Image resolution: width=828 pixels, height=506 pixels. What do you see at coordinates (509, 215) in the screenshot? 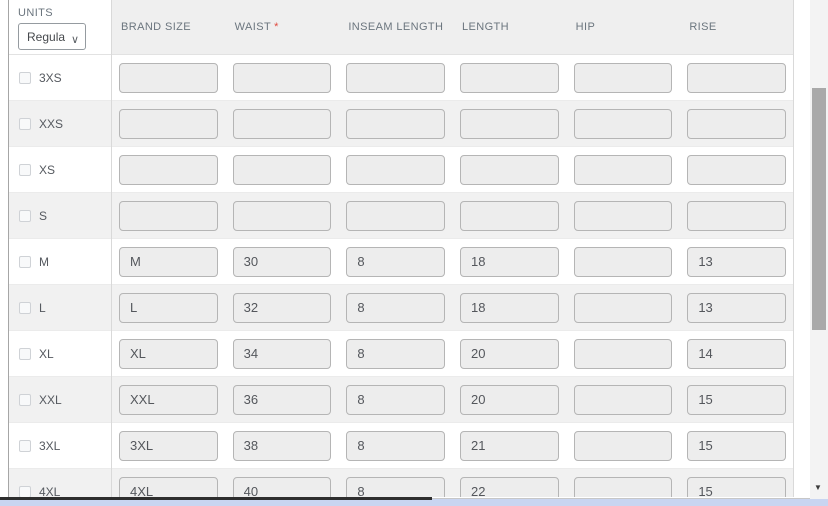
I see `length-input-s` at bounding box center [509, 215].